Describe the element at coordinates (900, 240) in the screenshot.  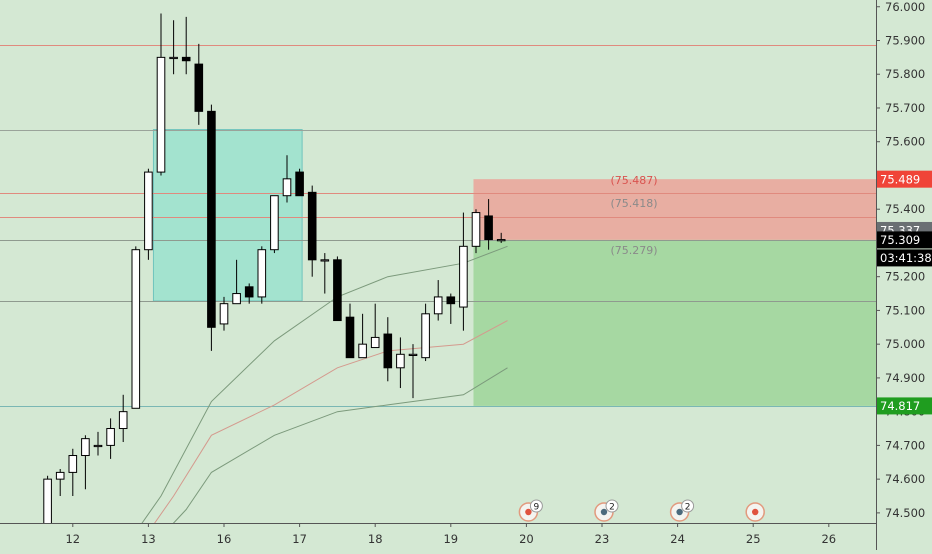
I see `price-label-text: 75.309` at that location.